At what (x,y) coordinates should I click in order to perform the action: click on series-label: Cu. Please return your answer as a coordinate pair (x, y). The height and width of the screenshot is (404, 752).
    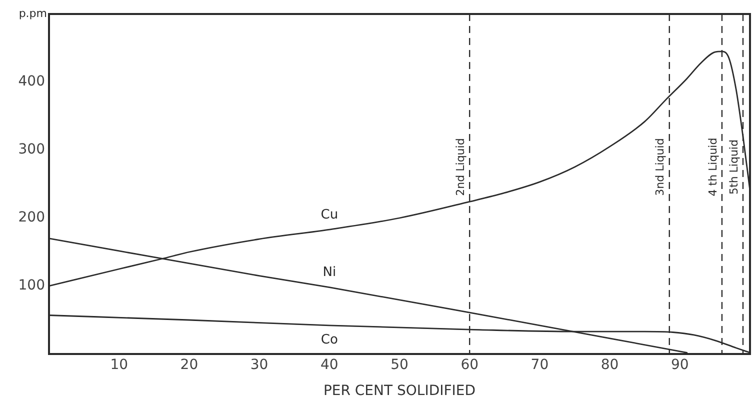
    Looking at the image, I should click on (329, 214).